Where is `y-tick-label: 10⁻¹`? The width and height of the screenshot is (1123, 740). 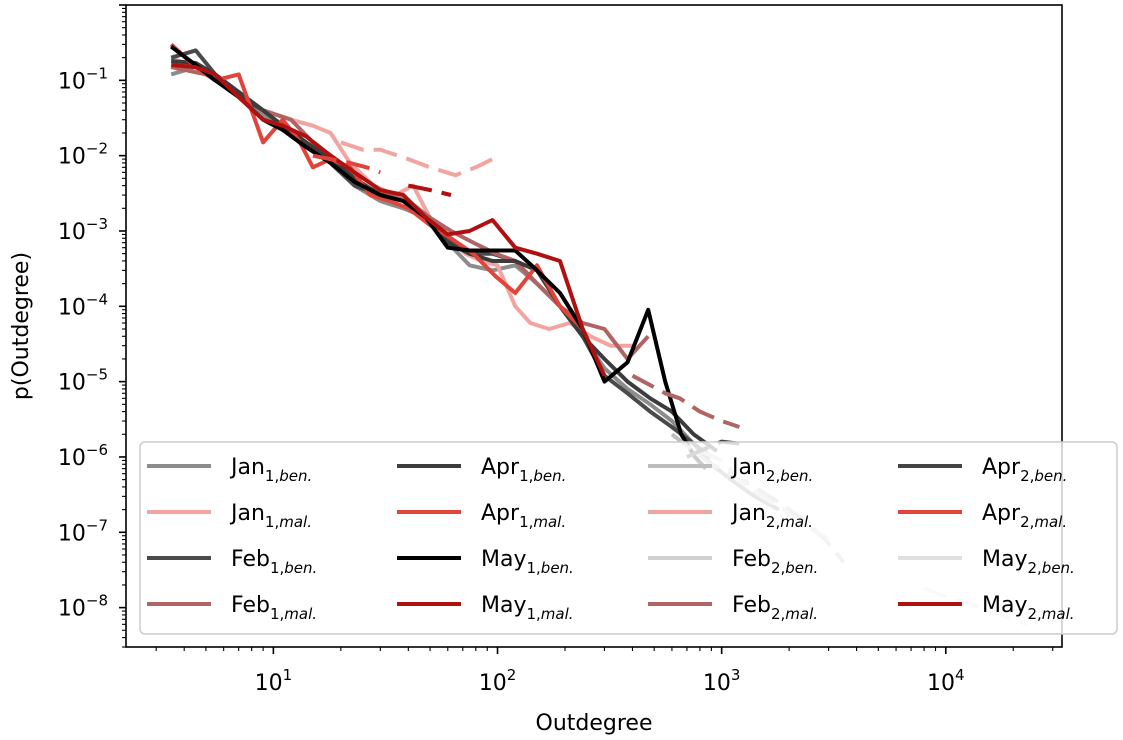
y-tick-label: 10⁻¹ is located at coordinates (83, 79).